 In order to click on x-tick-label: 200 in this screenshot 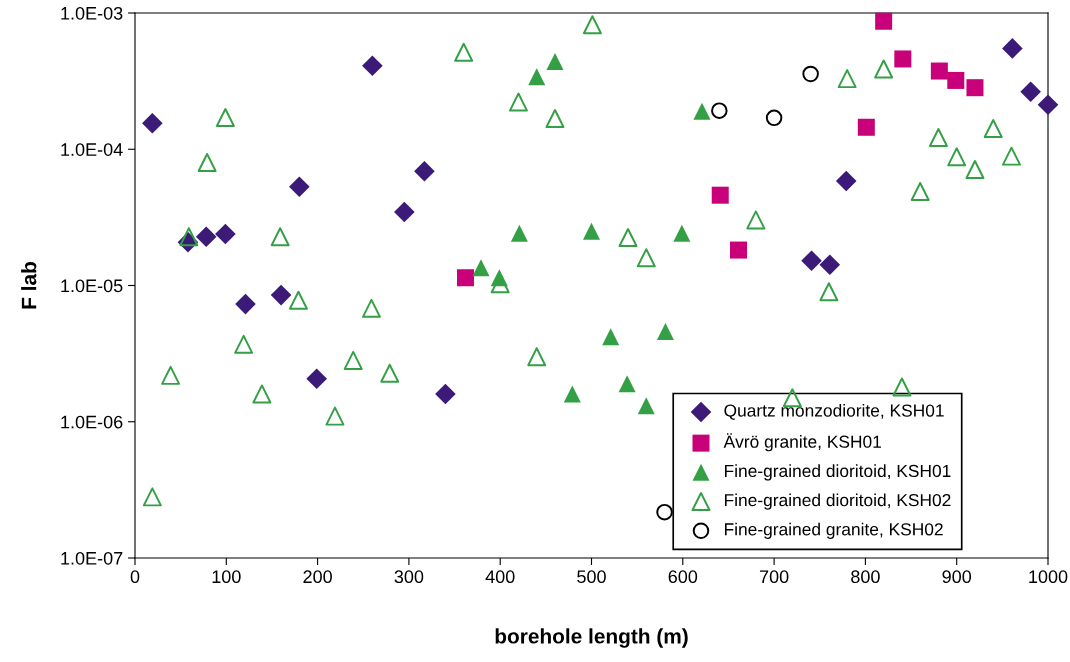, I will do `click(317, 577)`.